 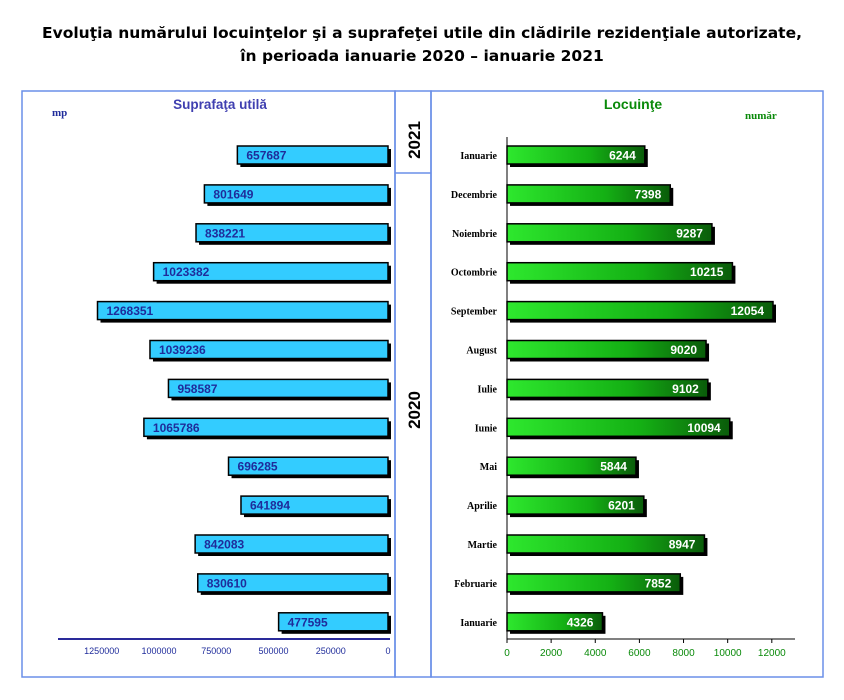 What do you see at coordinates (158, 651) in the screenshot?
I see `left-x-tick-label: 1000000` at bounding box center [158, 651].